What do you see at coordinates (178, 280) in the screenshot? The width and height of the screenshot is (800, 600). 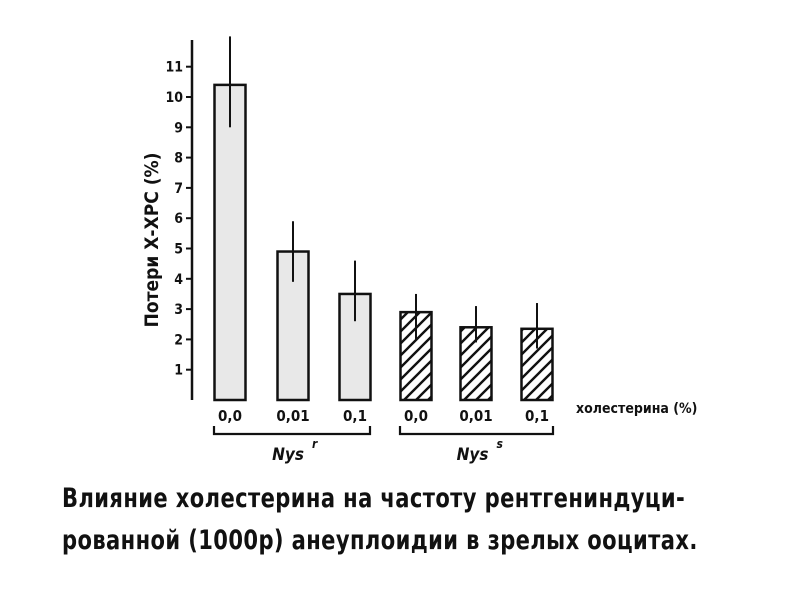 I see `y-tick-label: 4` at bounding box center [178, 280].